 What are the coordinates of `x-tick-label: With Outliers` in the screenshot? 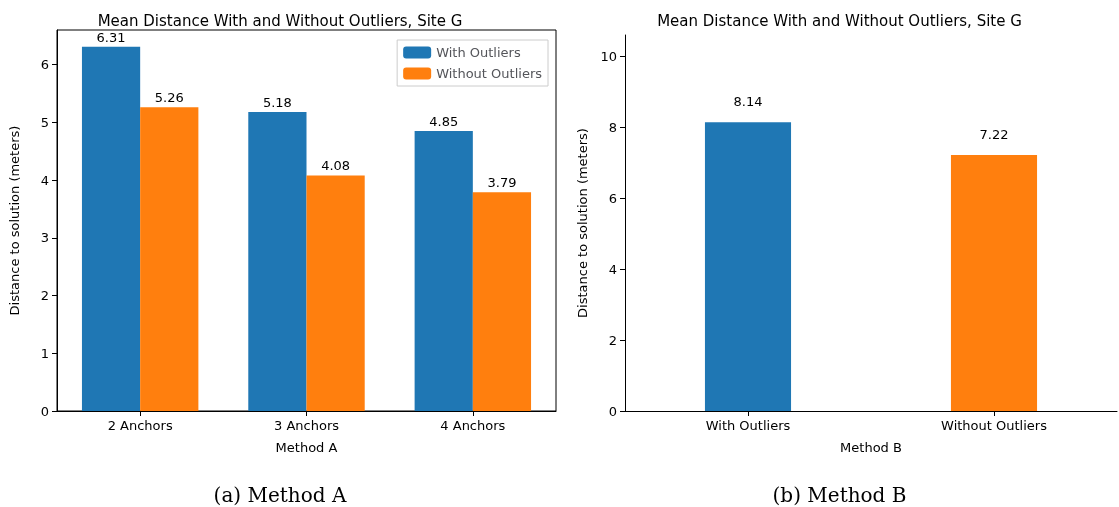 It's located at (748, 425).